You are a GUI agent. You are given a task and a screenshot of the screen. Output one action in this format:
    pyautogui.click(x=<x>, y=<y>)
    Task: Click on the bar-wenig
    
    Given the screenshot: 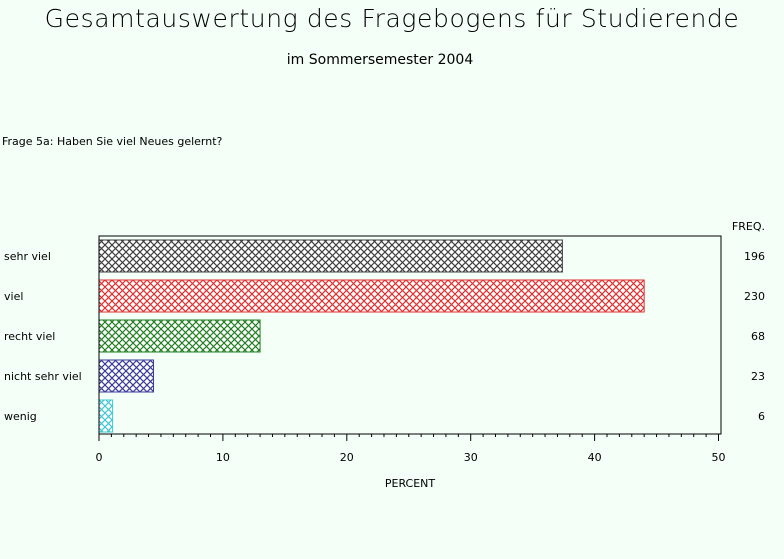 What is the action you would take?
    pyautogui.click(x=106, y=416)
    